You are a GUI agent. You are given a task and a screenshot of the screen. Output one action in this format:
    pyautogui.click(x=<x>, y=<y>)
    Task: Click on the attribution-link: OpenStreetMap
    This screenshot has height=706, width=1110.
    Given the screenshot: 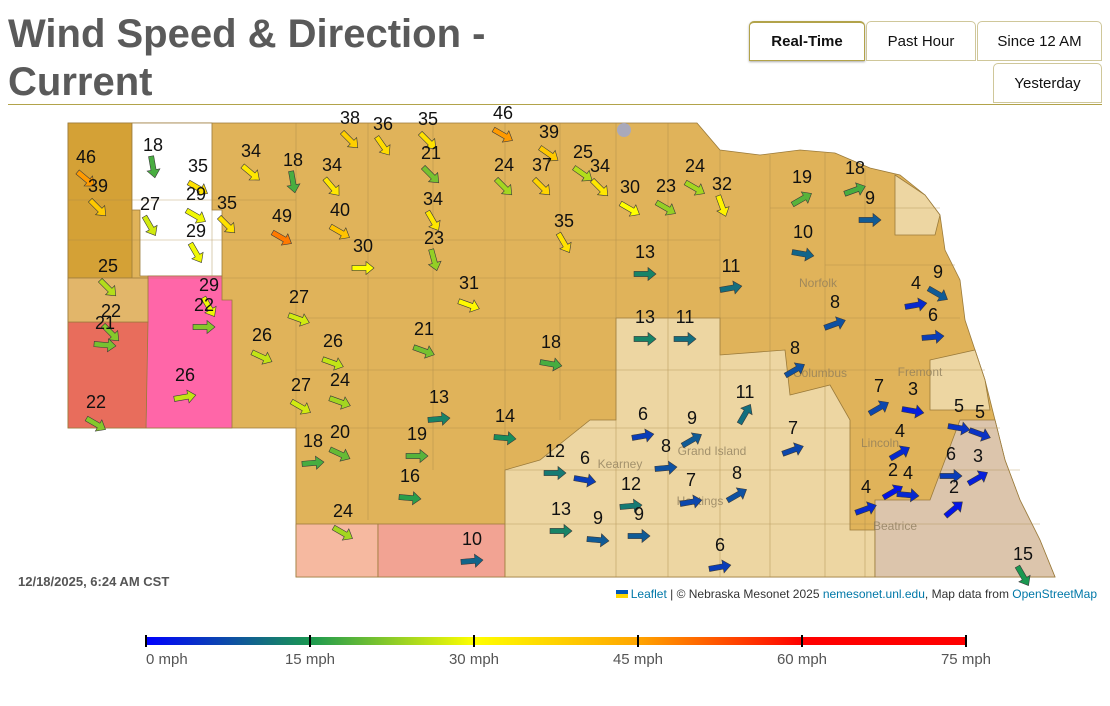 What is the action you would take?
    pyautogui.click(x=1054, y=594)
    